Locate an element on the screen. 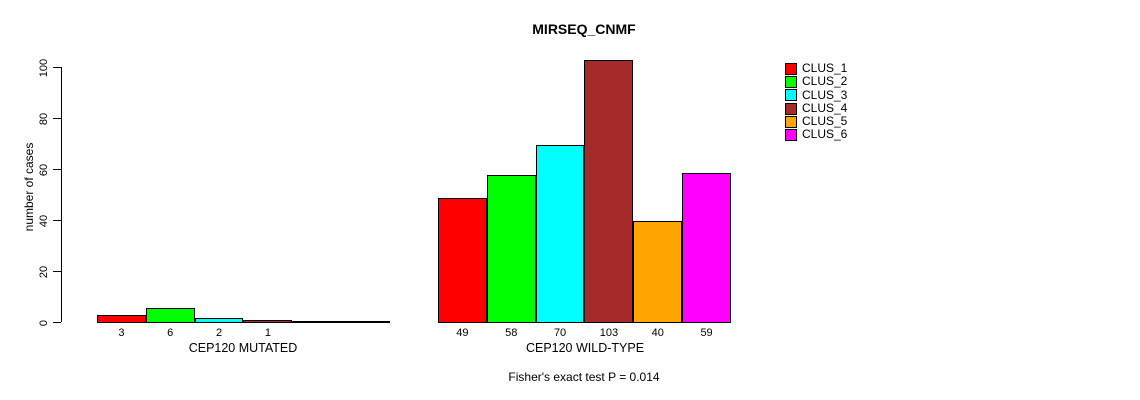  bar-value-label-clus_5-group-2: 40 is located at coordinates (657, 333).